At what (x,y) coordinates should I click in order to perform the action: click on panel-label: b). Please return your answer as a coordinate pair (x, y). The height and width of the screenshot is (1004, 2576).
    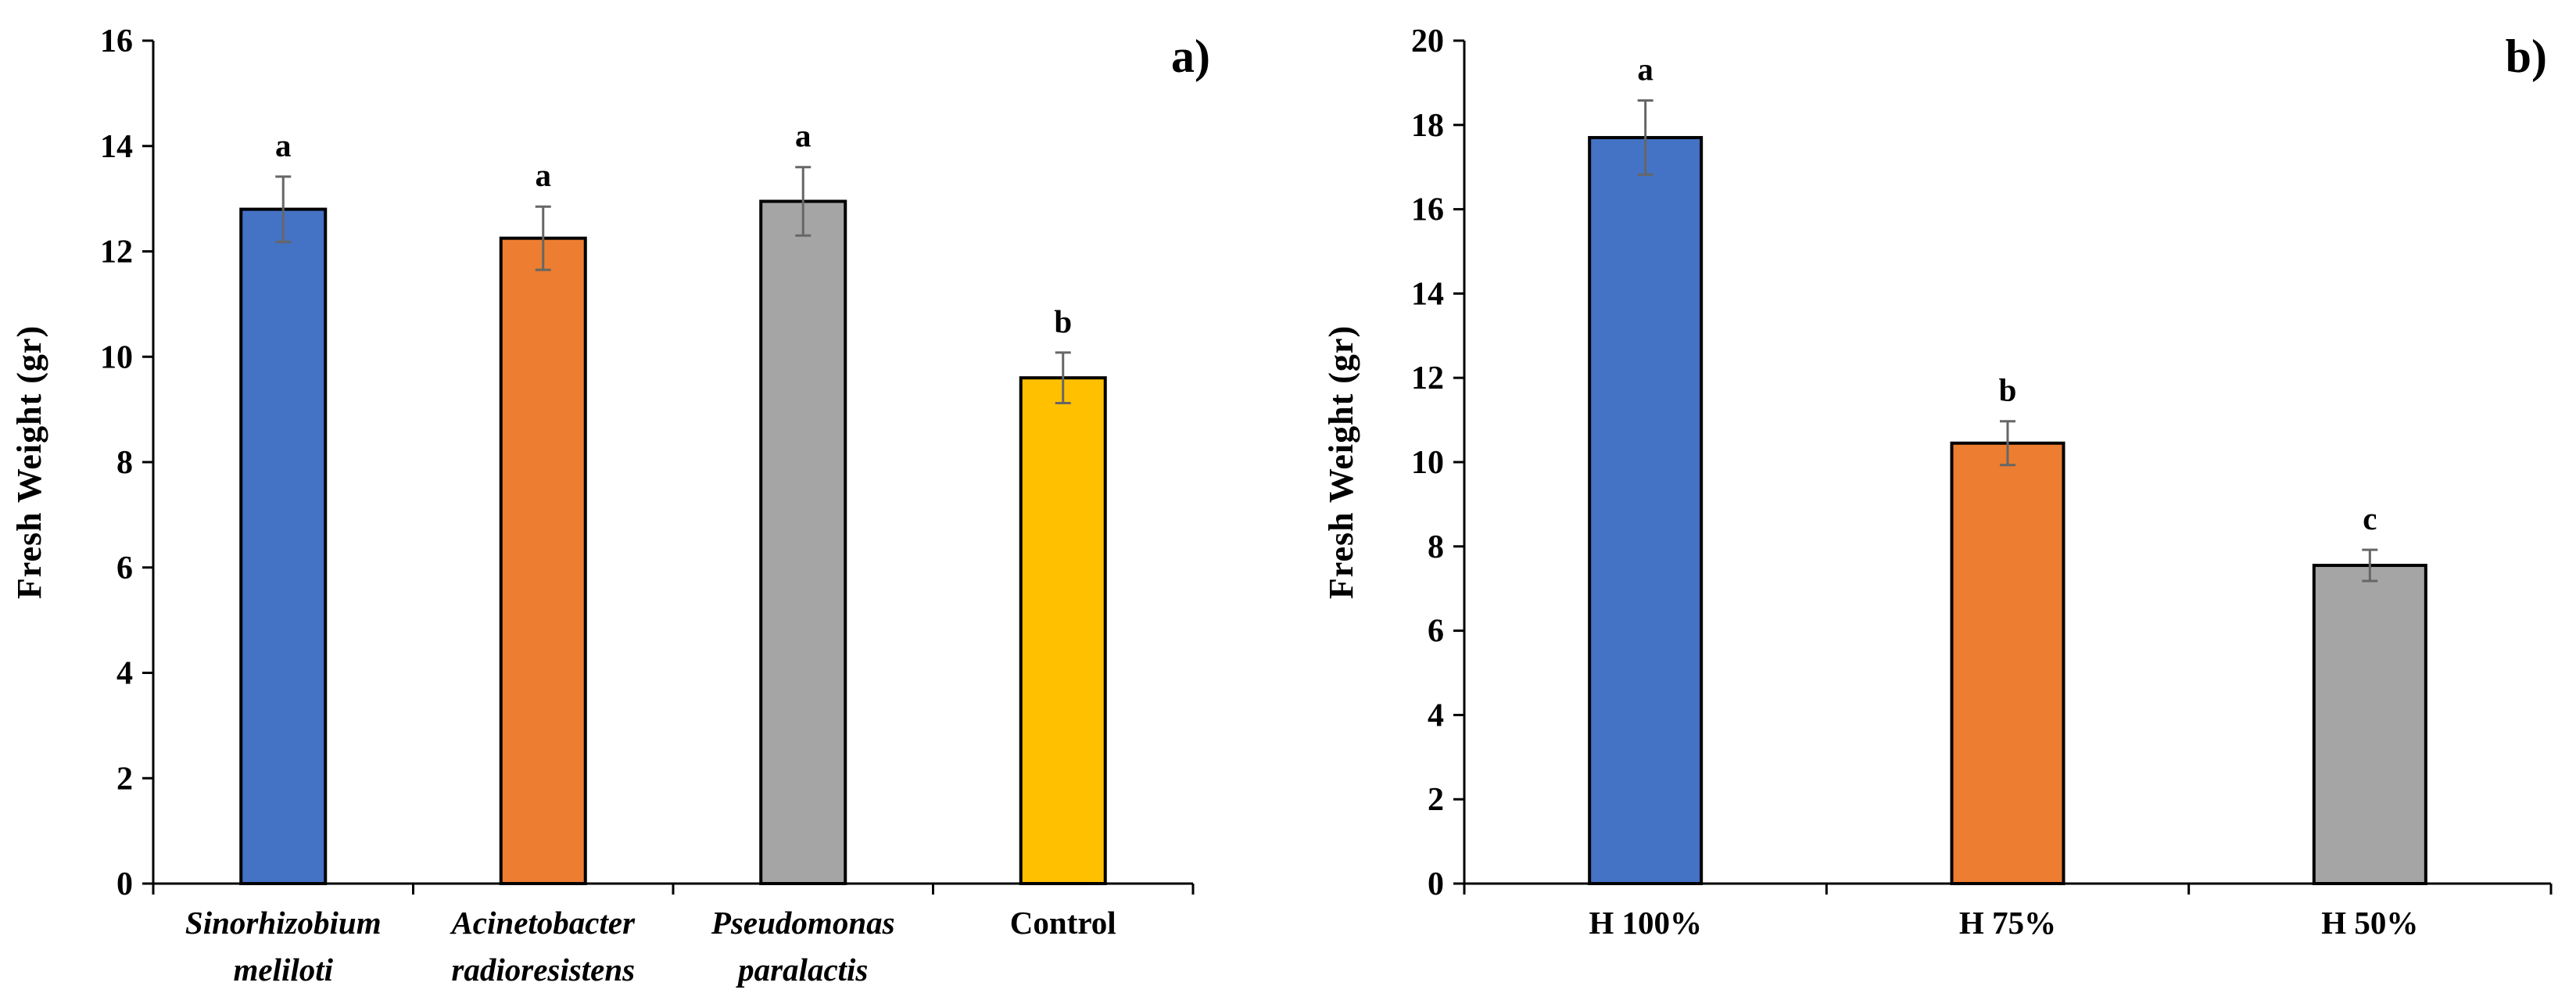
    Looking at the image, I should click on (2526, 56).